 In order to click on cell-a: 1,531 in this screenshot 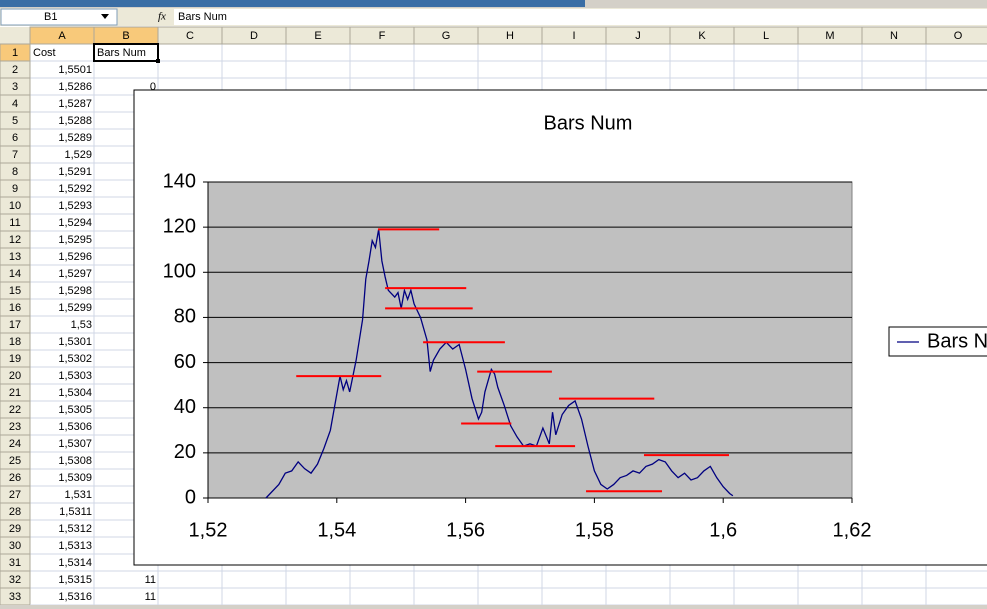, I will do `click(78, 495)`.